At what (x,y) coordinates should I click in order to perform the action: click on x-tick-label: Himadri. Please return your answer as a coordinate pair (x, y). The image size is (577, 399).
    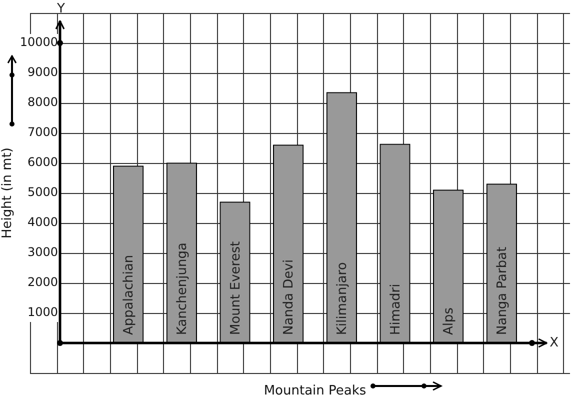
    Looking at the image, I should click on (396, 309).